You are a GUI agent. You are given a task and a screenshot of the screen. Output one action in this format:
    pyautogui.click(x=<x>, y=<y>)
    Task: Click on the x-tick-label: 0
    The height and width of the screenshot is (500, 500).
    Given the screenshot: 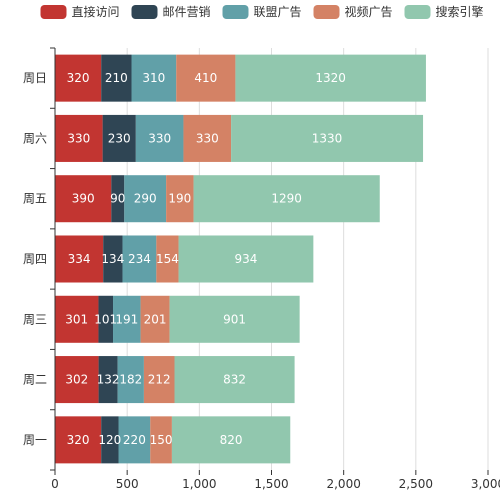 What is the action you would take?
    pyautogui.click(x=55, y=484)
    